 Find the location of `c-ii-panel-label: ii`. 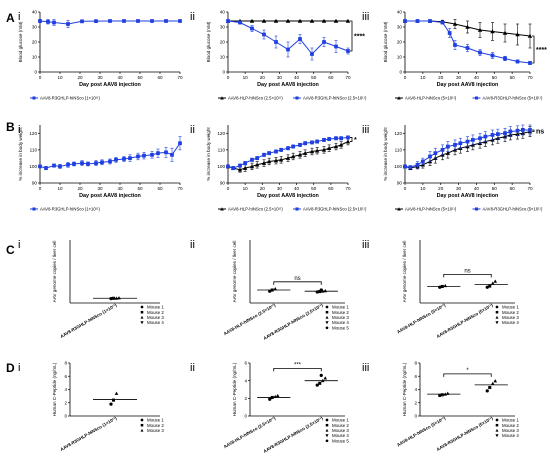

c-ii-panel-label: ii is located at coordinates (192, 245).